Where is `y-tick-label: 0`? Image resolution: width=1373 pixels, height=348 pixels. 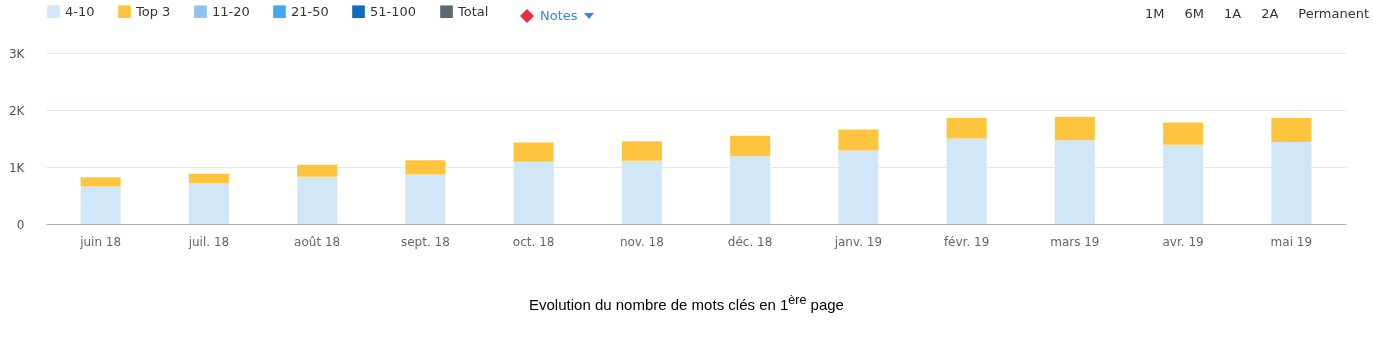
y-tick-label: 0 is located at coordinates (20, 224).